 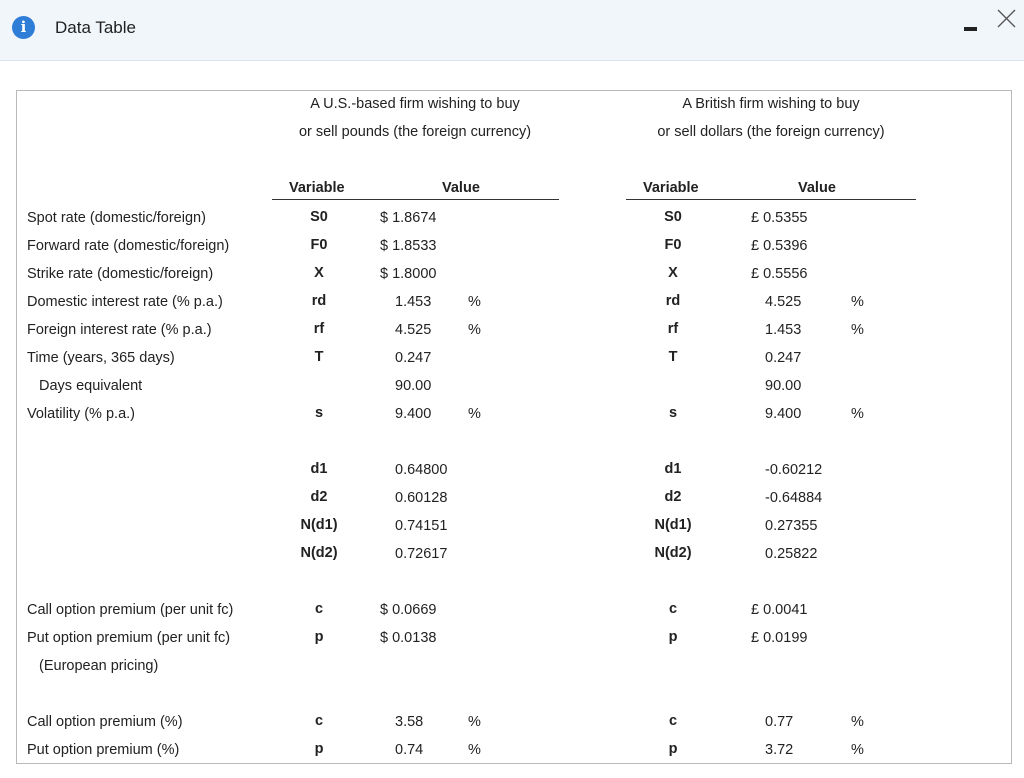 I want to click on us-variable: S0, so click(x=319, y=217).